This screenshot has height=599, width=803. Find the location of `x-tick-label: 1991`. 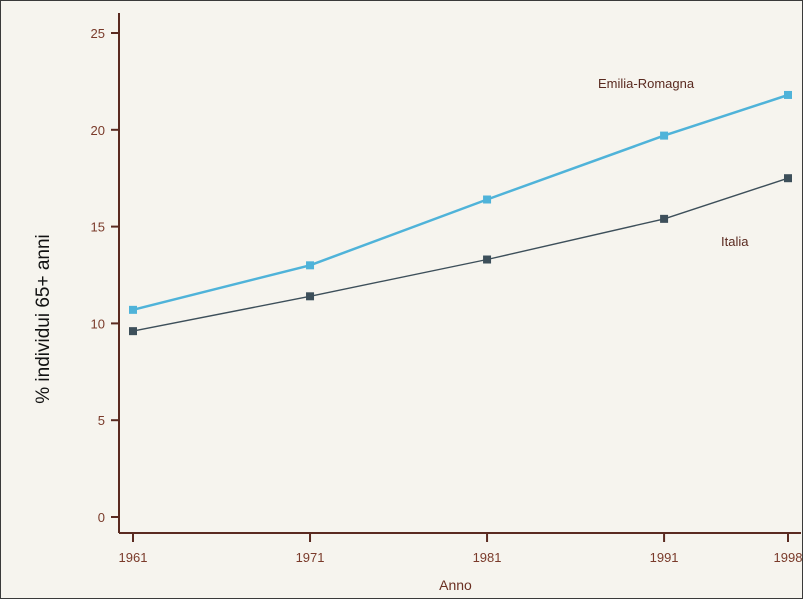

x-tick-label: 1991 is located at coordinates (664, 557).